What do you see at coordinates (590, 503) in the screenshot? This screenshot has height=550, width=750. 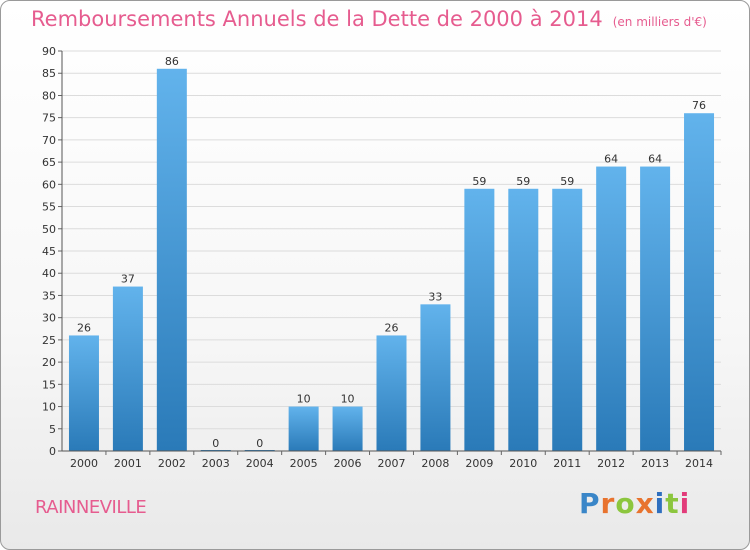 I see `logo-letter: P` at bounding box center [590, 503].